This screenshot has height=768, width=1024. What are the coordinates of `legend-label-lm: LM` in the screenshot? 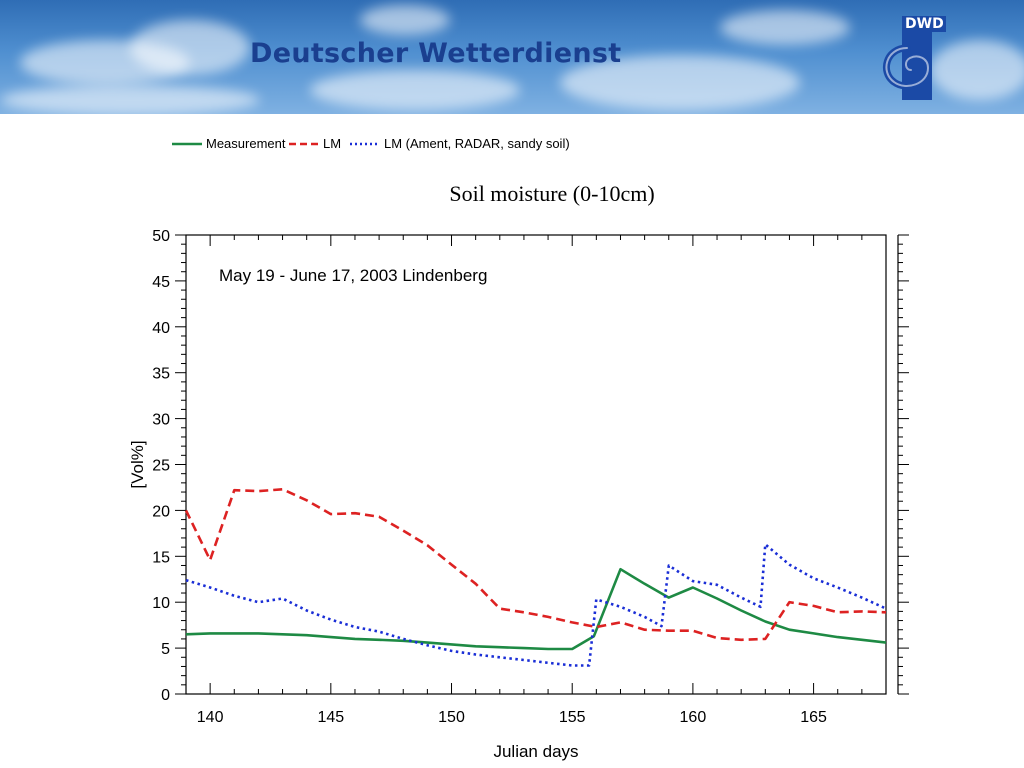 It's located at (332, 143).